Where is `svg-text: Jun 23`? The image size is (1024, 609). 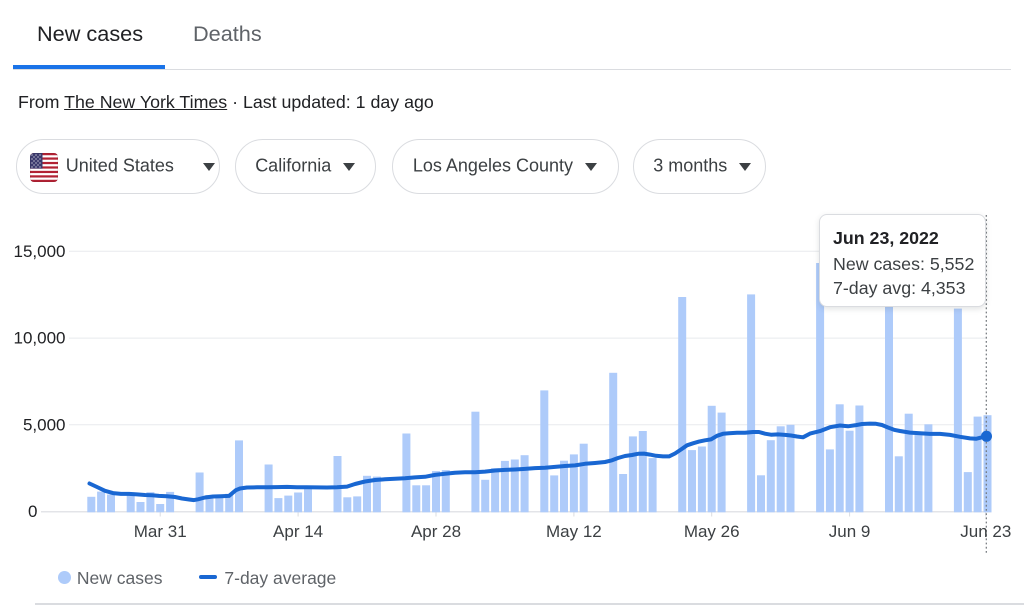
svg-text: Jun 23 is located at coordinates (985, 531).